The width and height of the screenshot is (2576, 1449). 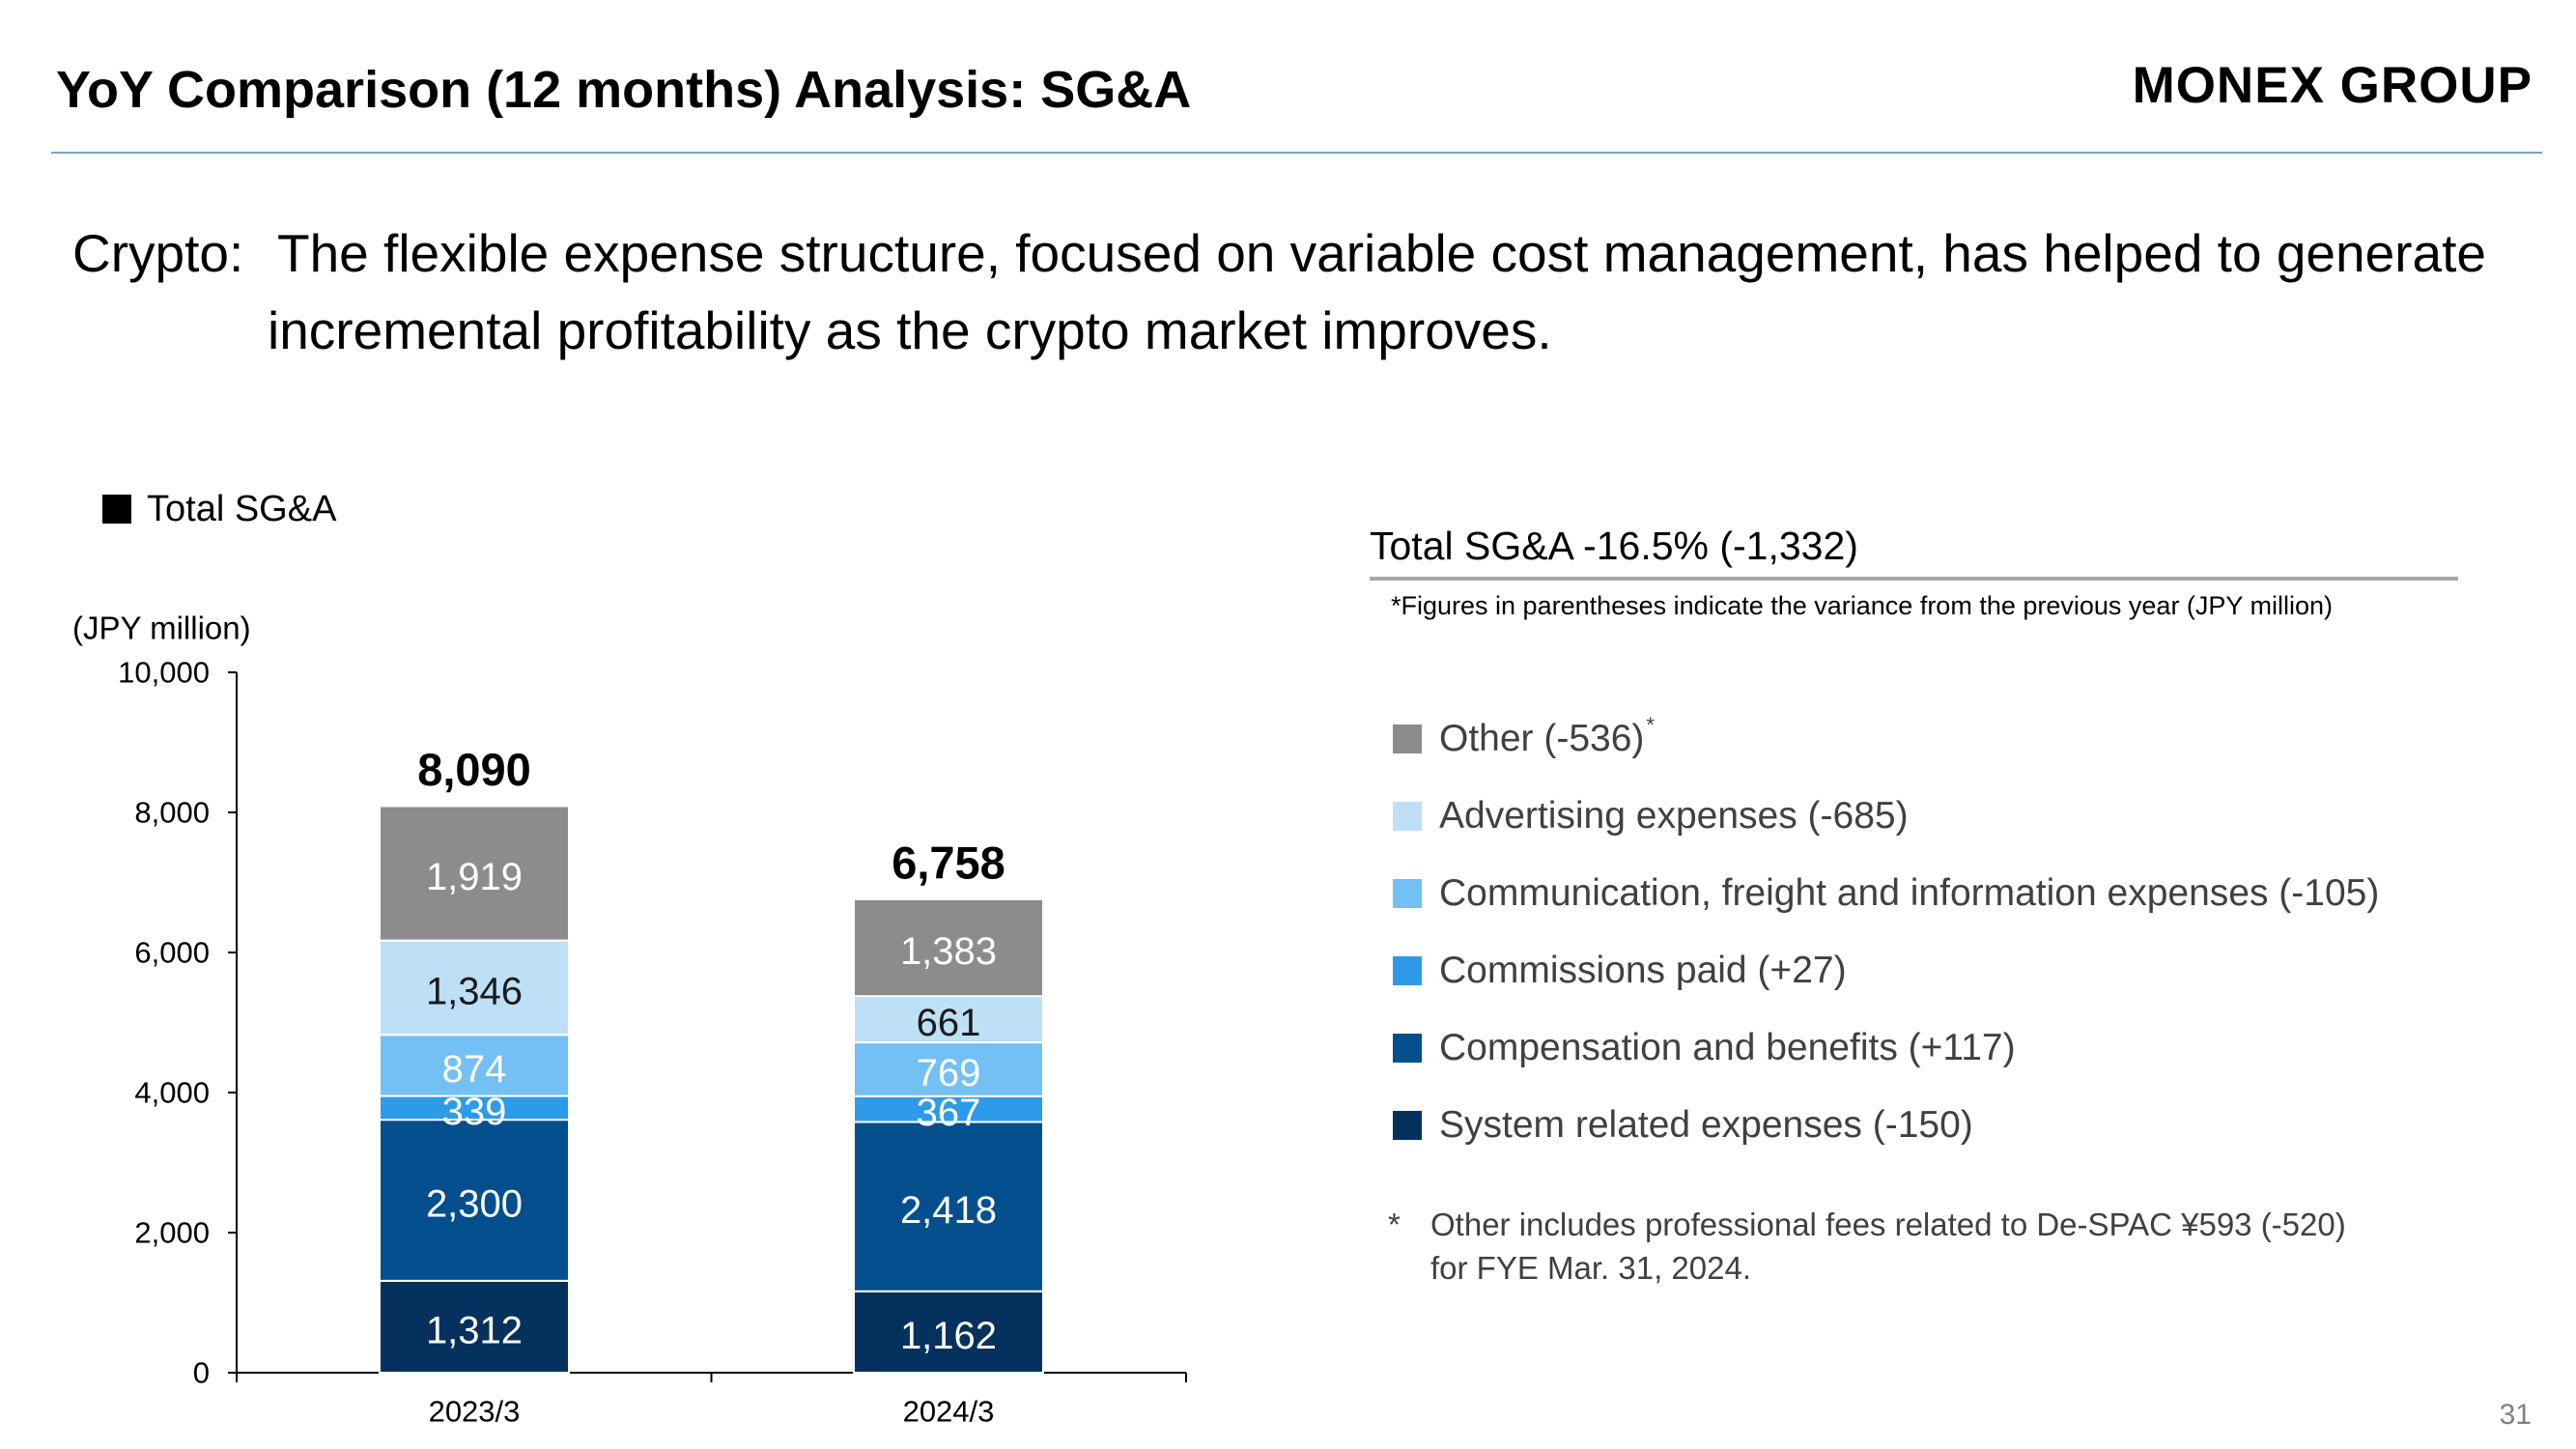 What do you see at coordinates (949, 1073) in the screenshot?
I see `segment-value-label: 769` at bounding box center [949, 1073].